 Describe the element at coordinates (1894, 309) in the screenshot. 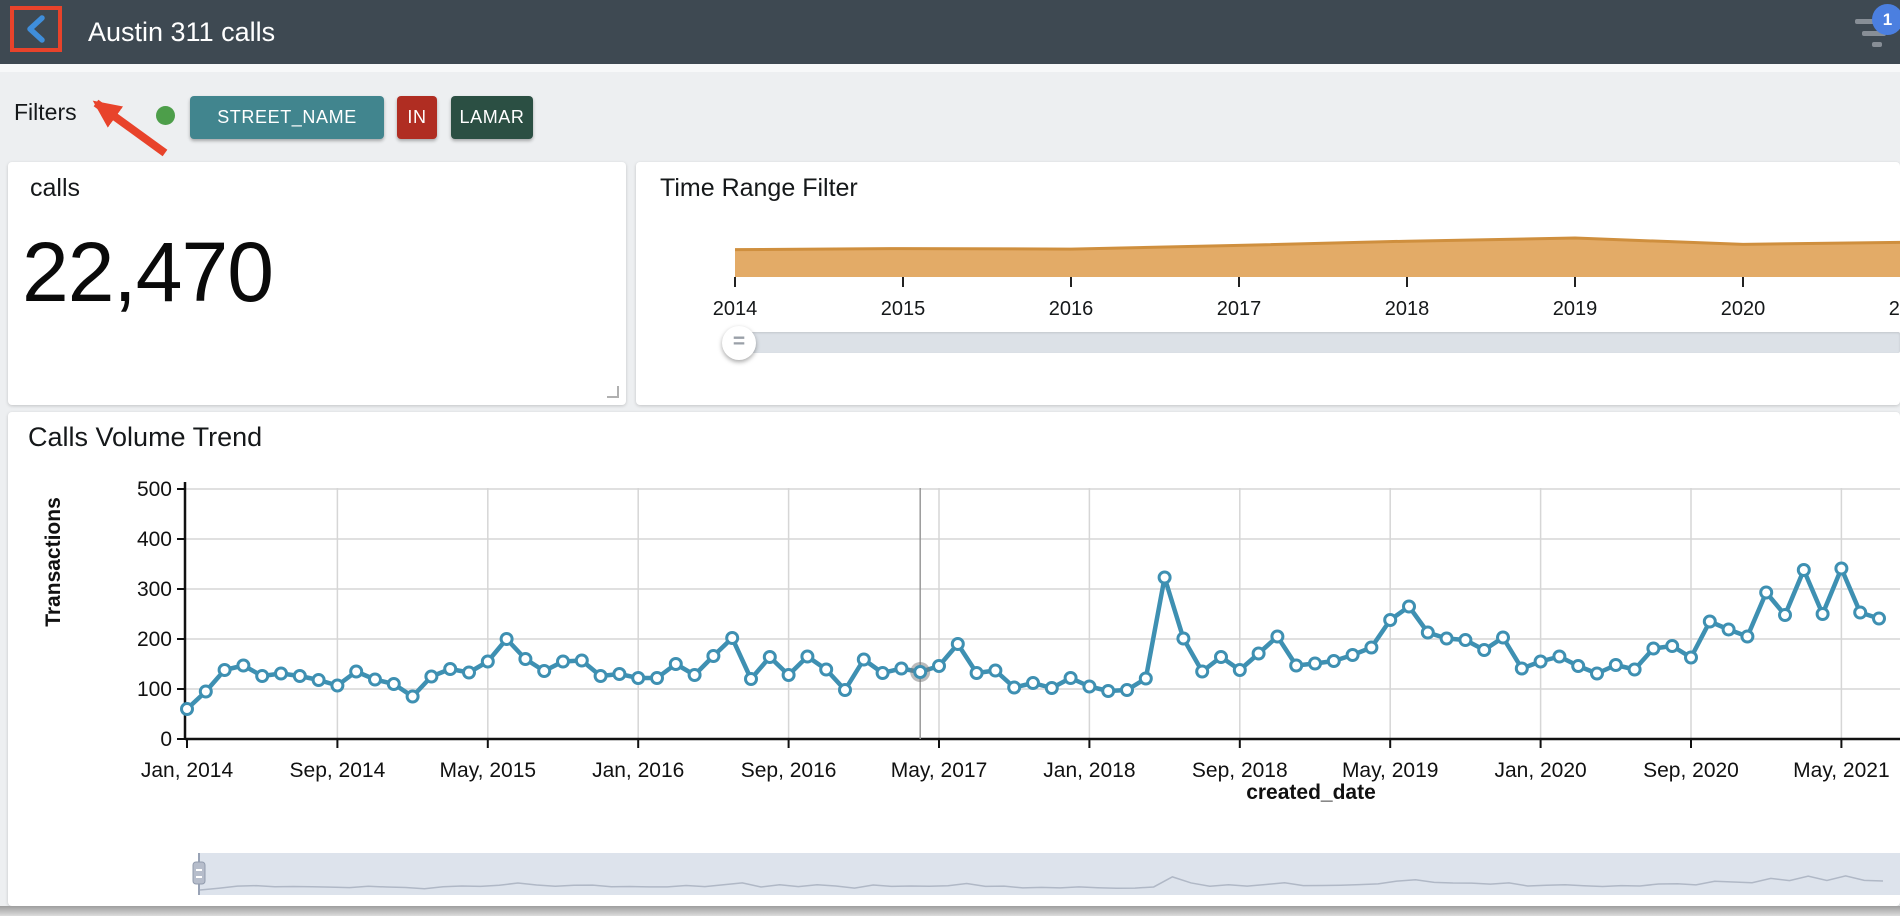

I see `svg-text: 2021` at that location.